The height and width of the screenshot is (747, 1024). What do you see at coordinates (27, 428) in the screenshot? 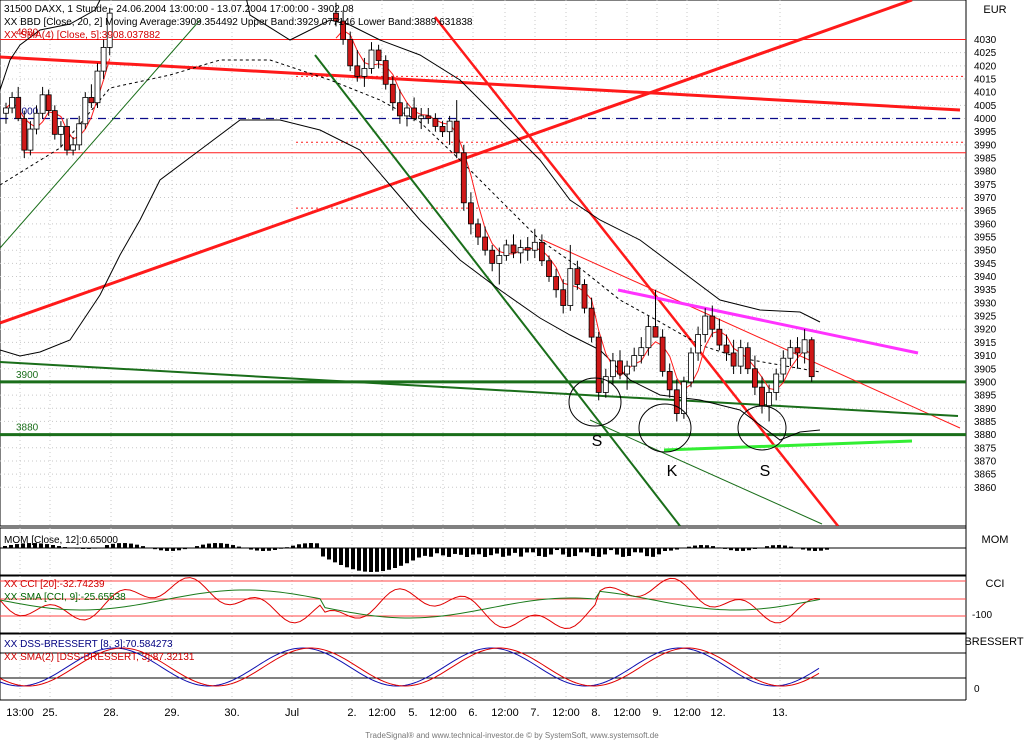
I see `level-label: 3880` at bounding box center [27, 428].